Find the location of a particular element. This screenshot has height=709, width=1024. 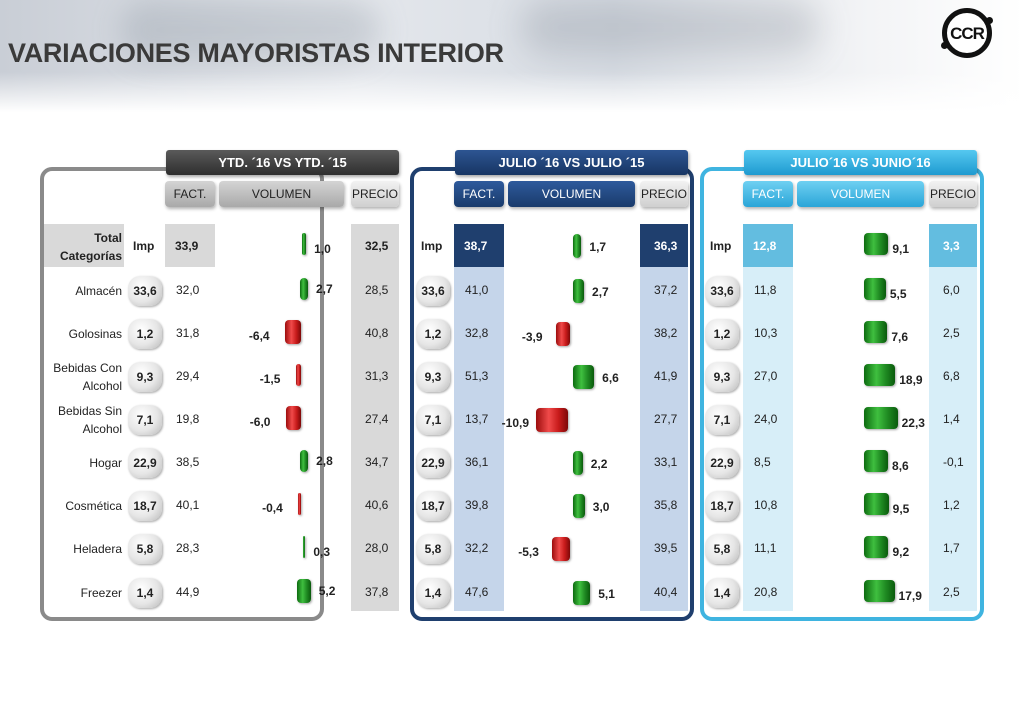

imp-badge: 18,7 is located at coordinates (145, 506).